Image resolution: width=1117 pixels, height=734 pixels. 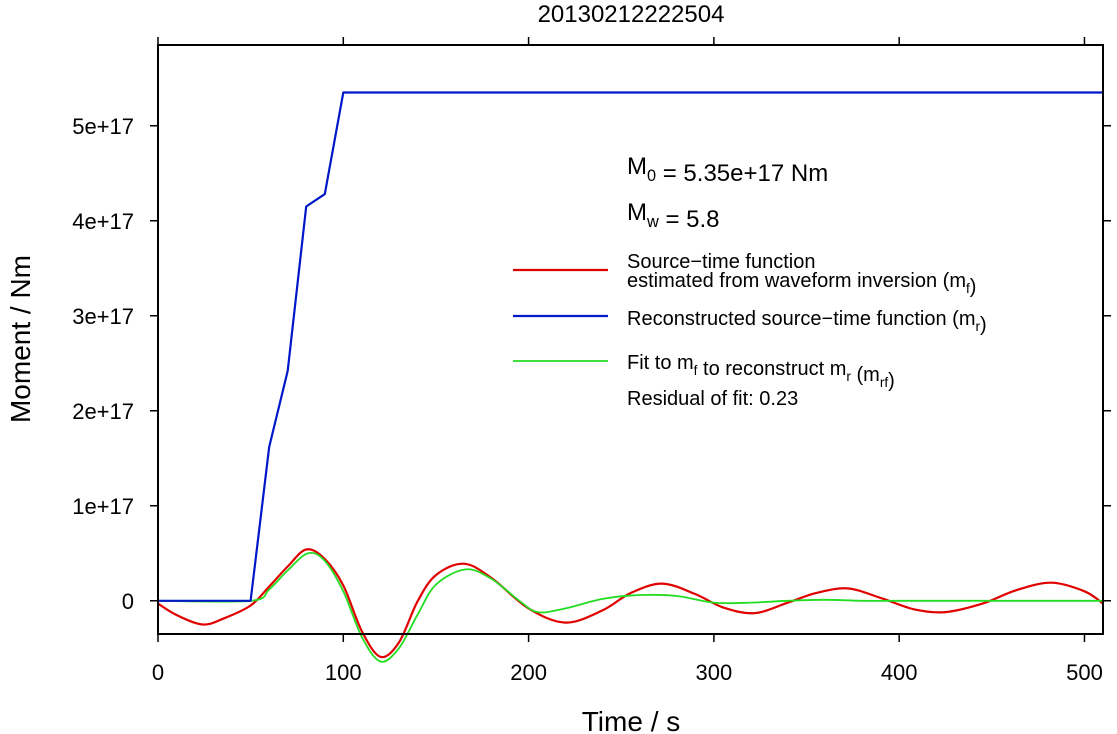 What do you see at coordinates (103, 316) in the screenshot?
I see `y-tick-label: 3e+17` at bounding box center [103, 316].